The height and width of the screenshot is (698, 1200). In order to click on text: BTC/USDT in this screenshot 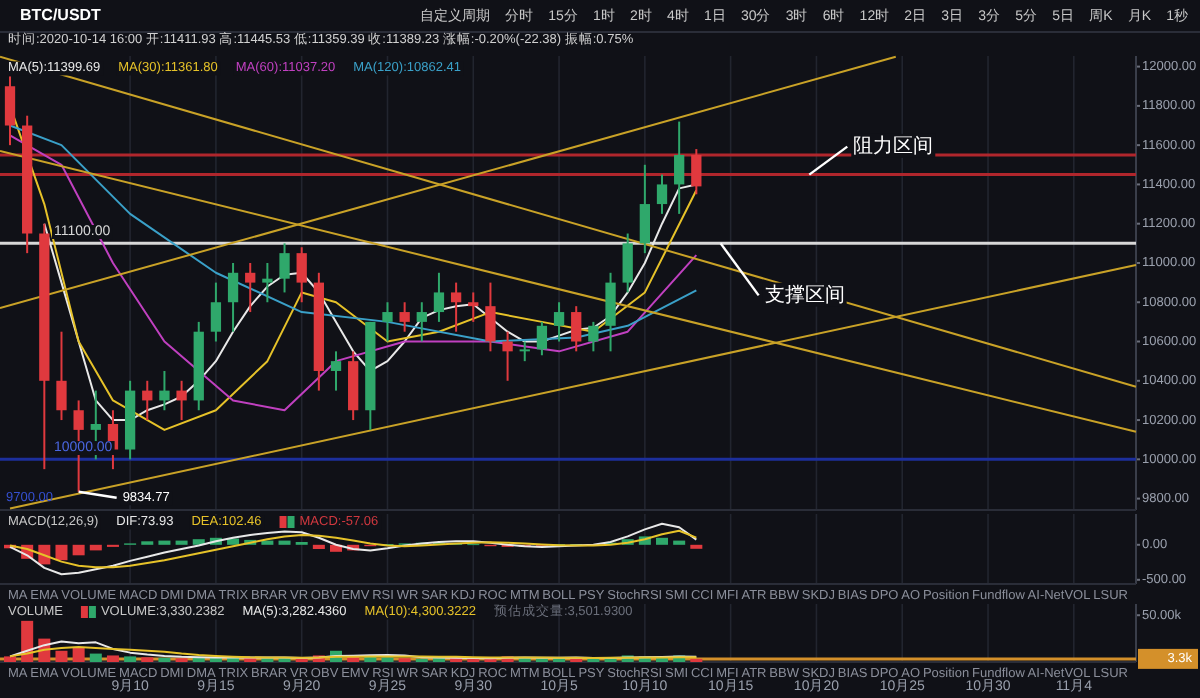, I will do `click(61, 15)`.